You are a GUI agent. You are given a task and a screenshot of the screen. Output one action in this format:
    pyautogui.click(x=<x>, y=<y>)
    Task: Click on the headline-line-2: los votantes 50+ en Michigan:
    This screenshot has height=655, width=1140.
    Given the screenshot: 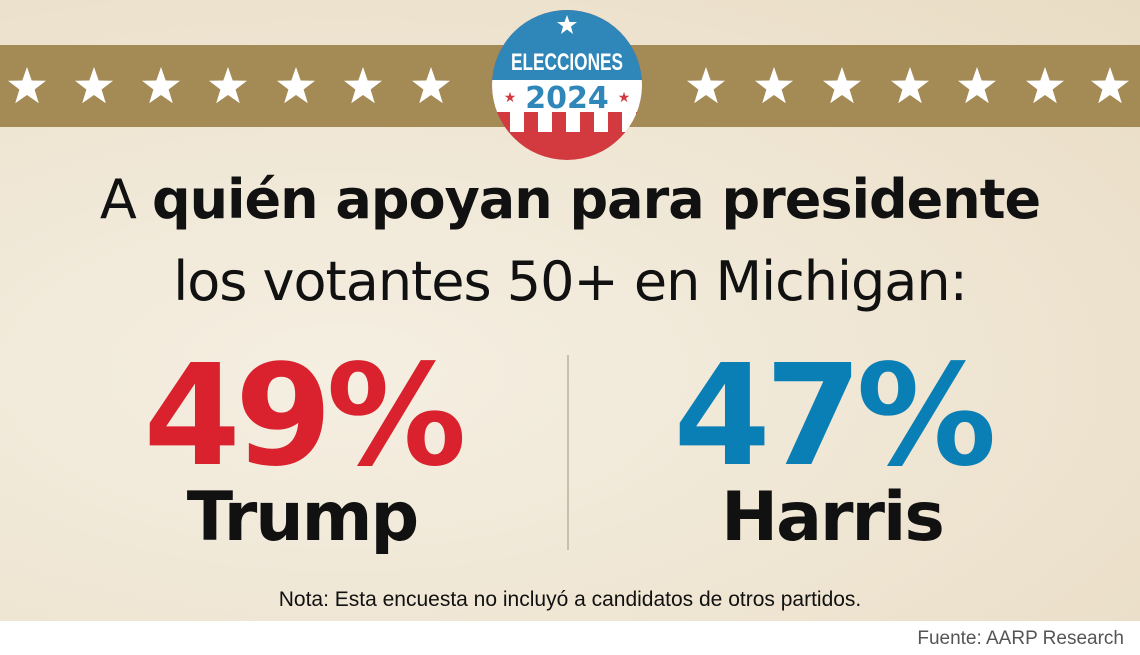 What is the action you would take?
    pyautogui.click(x=570, y=281)
    